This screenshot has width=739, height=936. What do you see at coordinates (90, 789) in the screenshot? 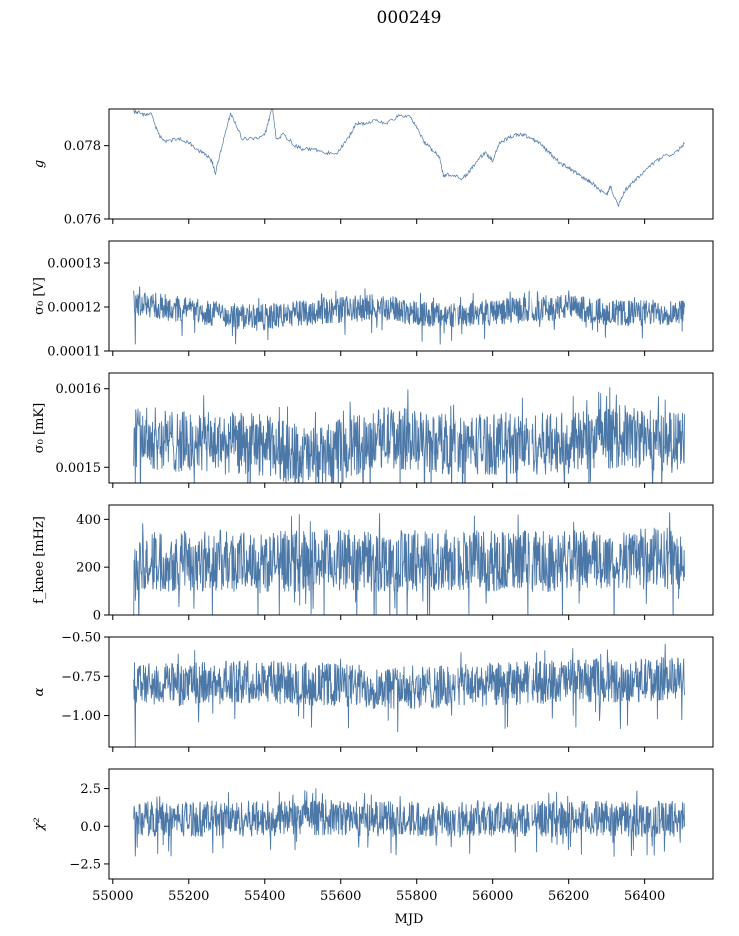
I see `y-tick-label: 2.5` at bounding box center [90, 789].